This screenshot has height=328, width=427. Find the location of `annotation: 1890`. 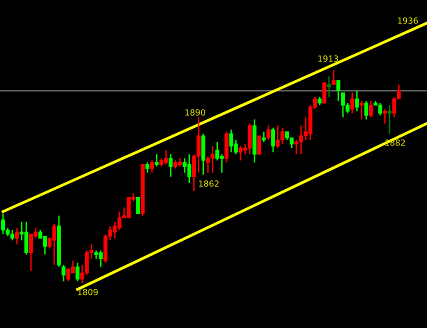

annotation: 1890 is located at coordinates (195, 112).